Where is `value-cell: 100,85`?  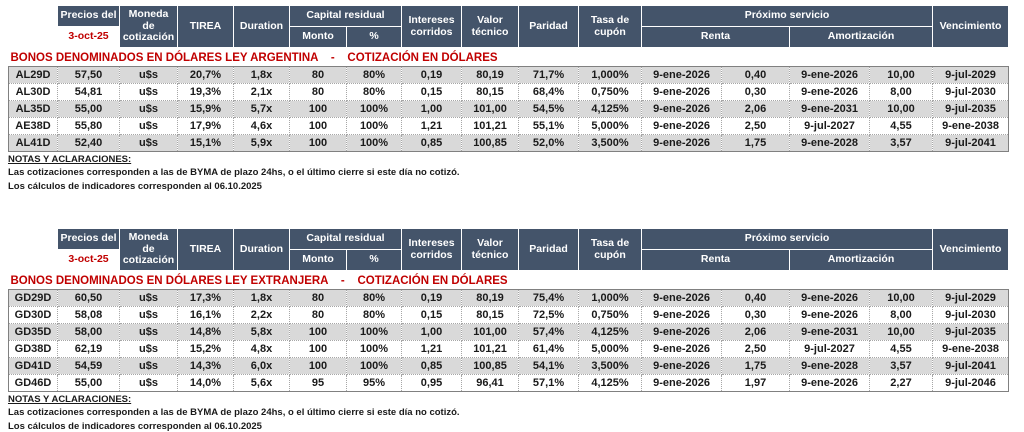
value-cell: 100,85 is located at coordinates (490, 143).